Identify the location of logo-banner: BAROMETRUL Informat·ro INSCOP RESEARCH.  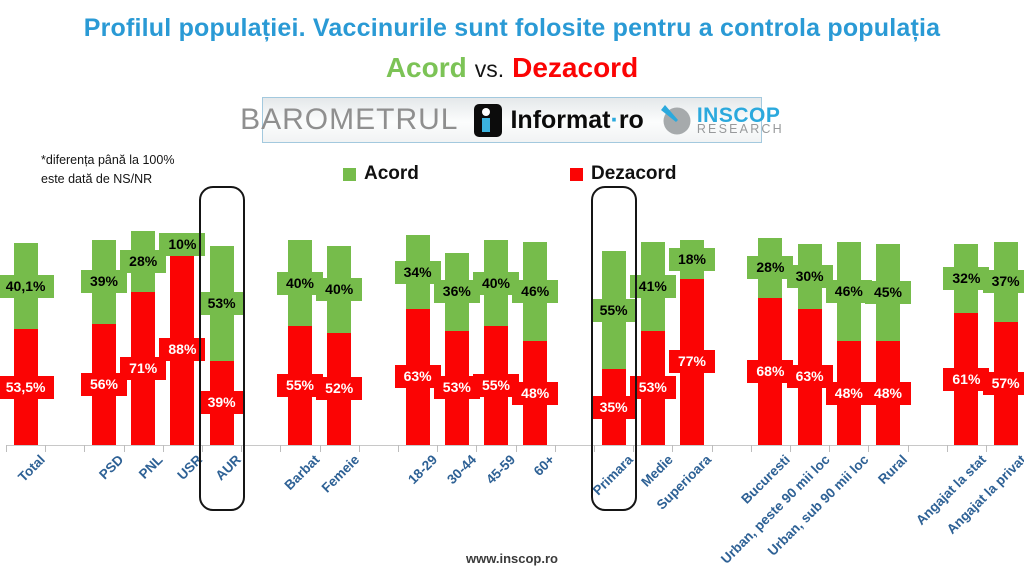
(511, 120).